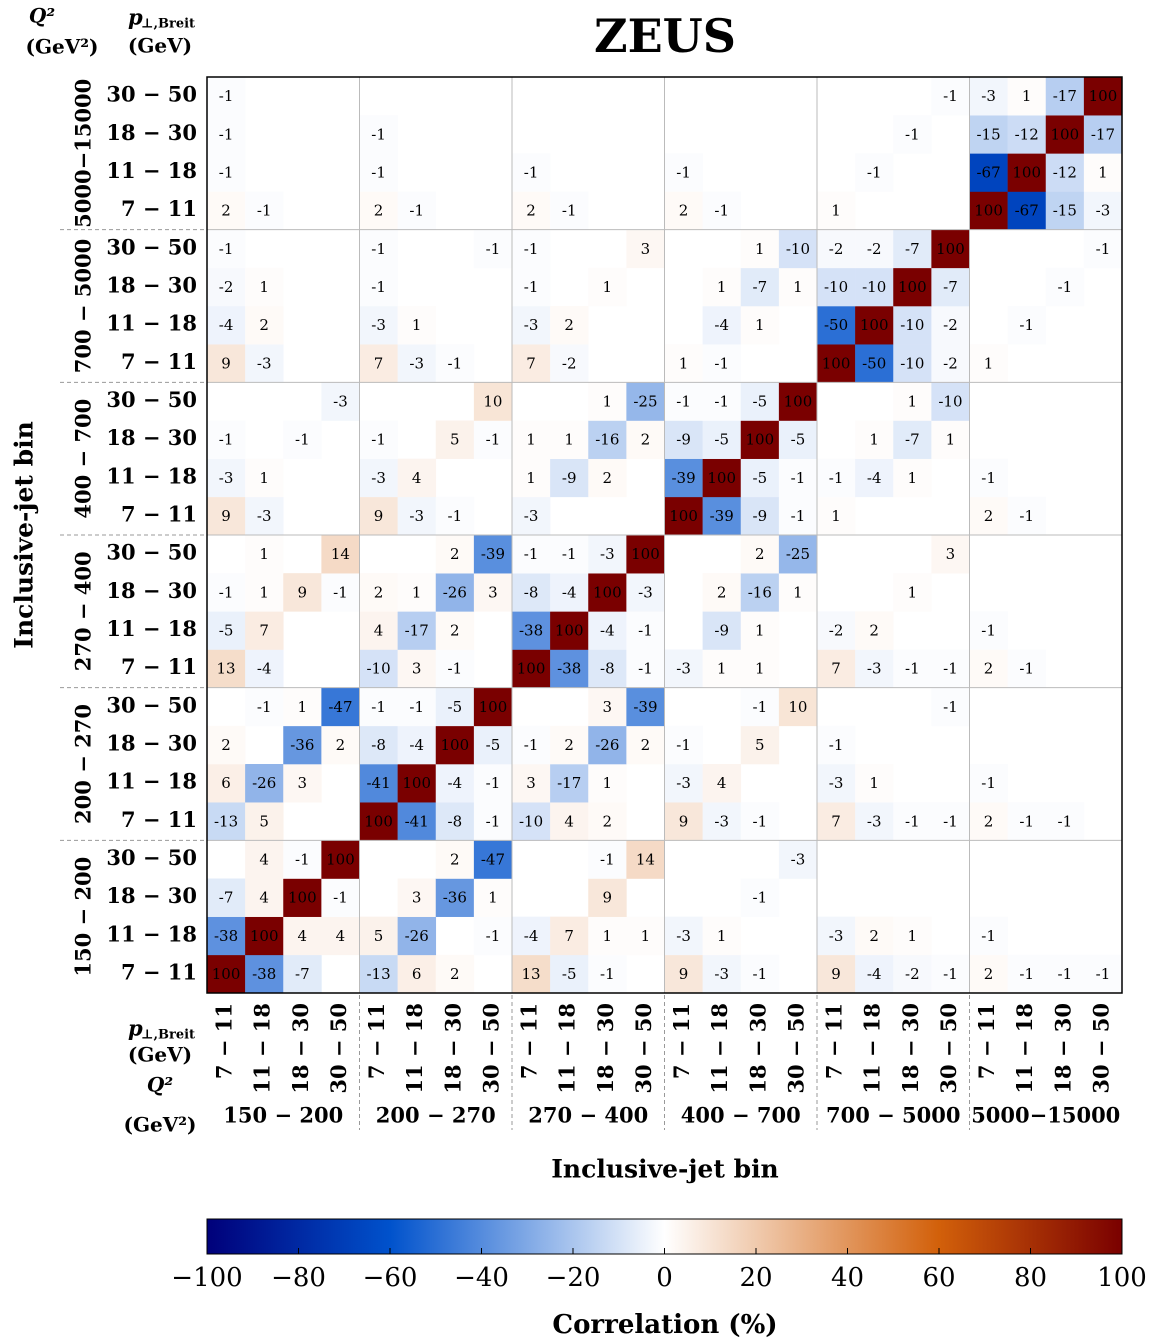 The width and height of the screenshot is (1153, 1343). I want to click on y-tick-label: 18 − 30, so click(151, 895).